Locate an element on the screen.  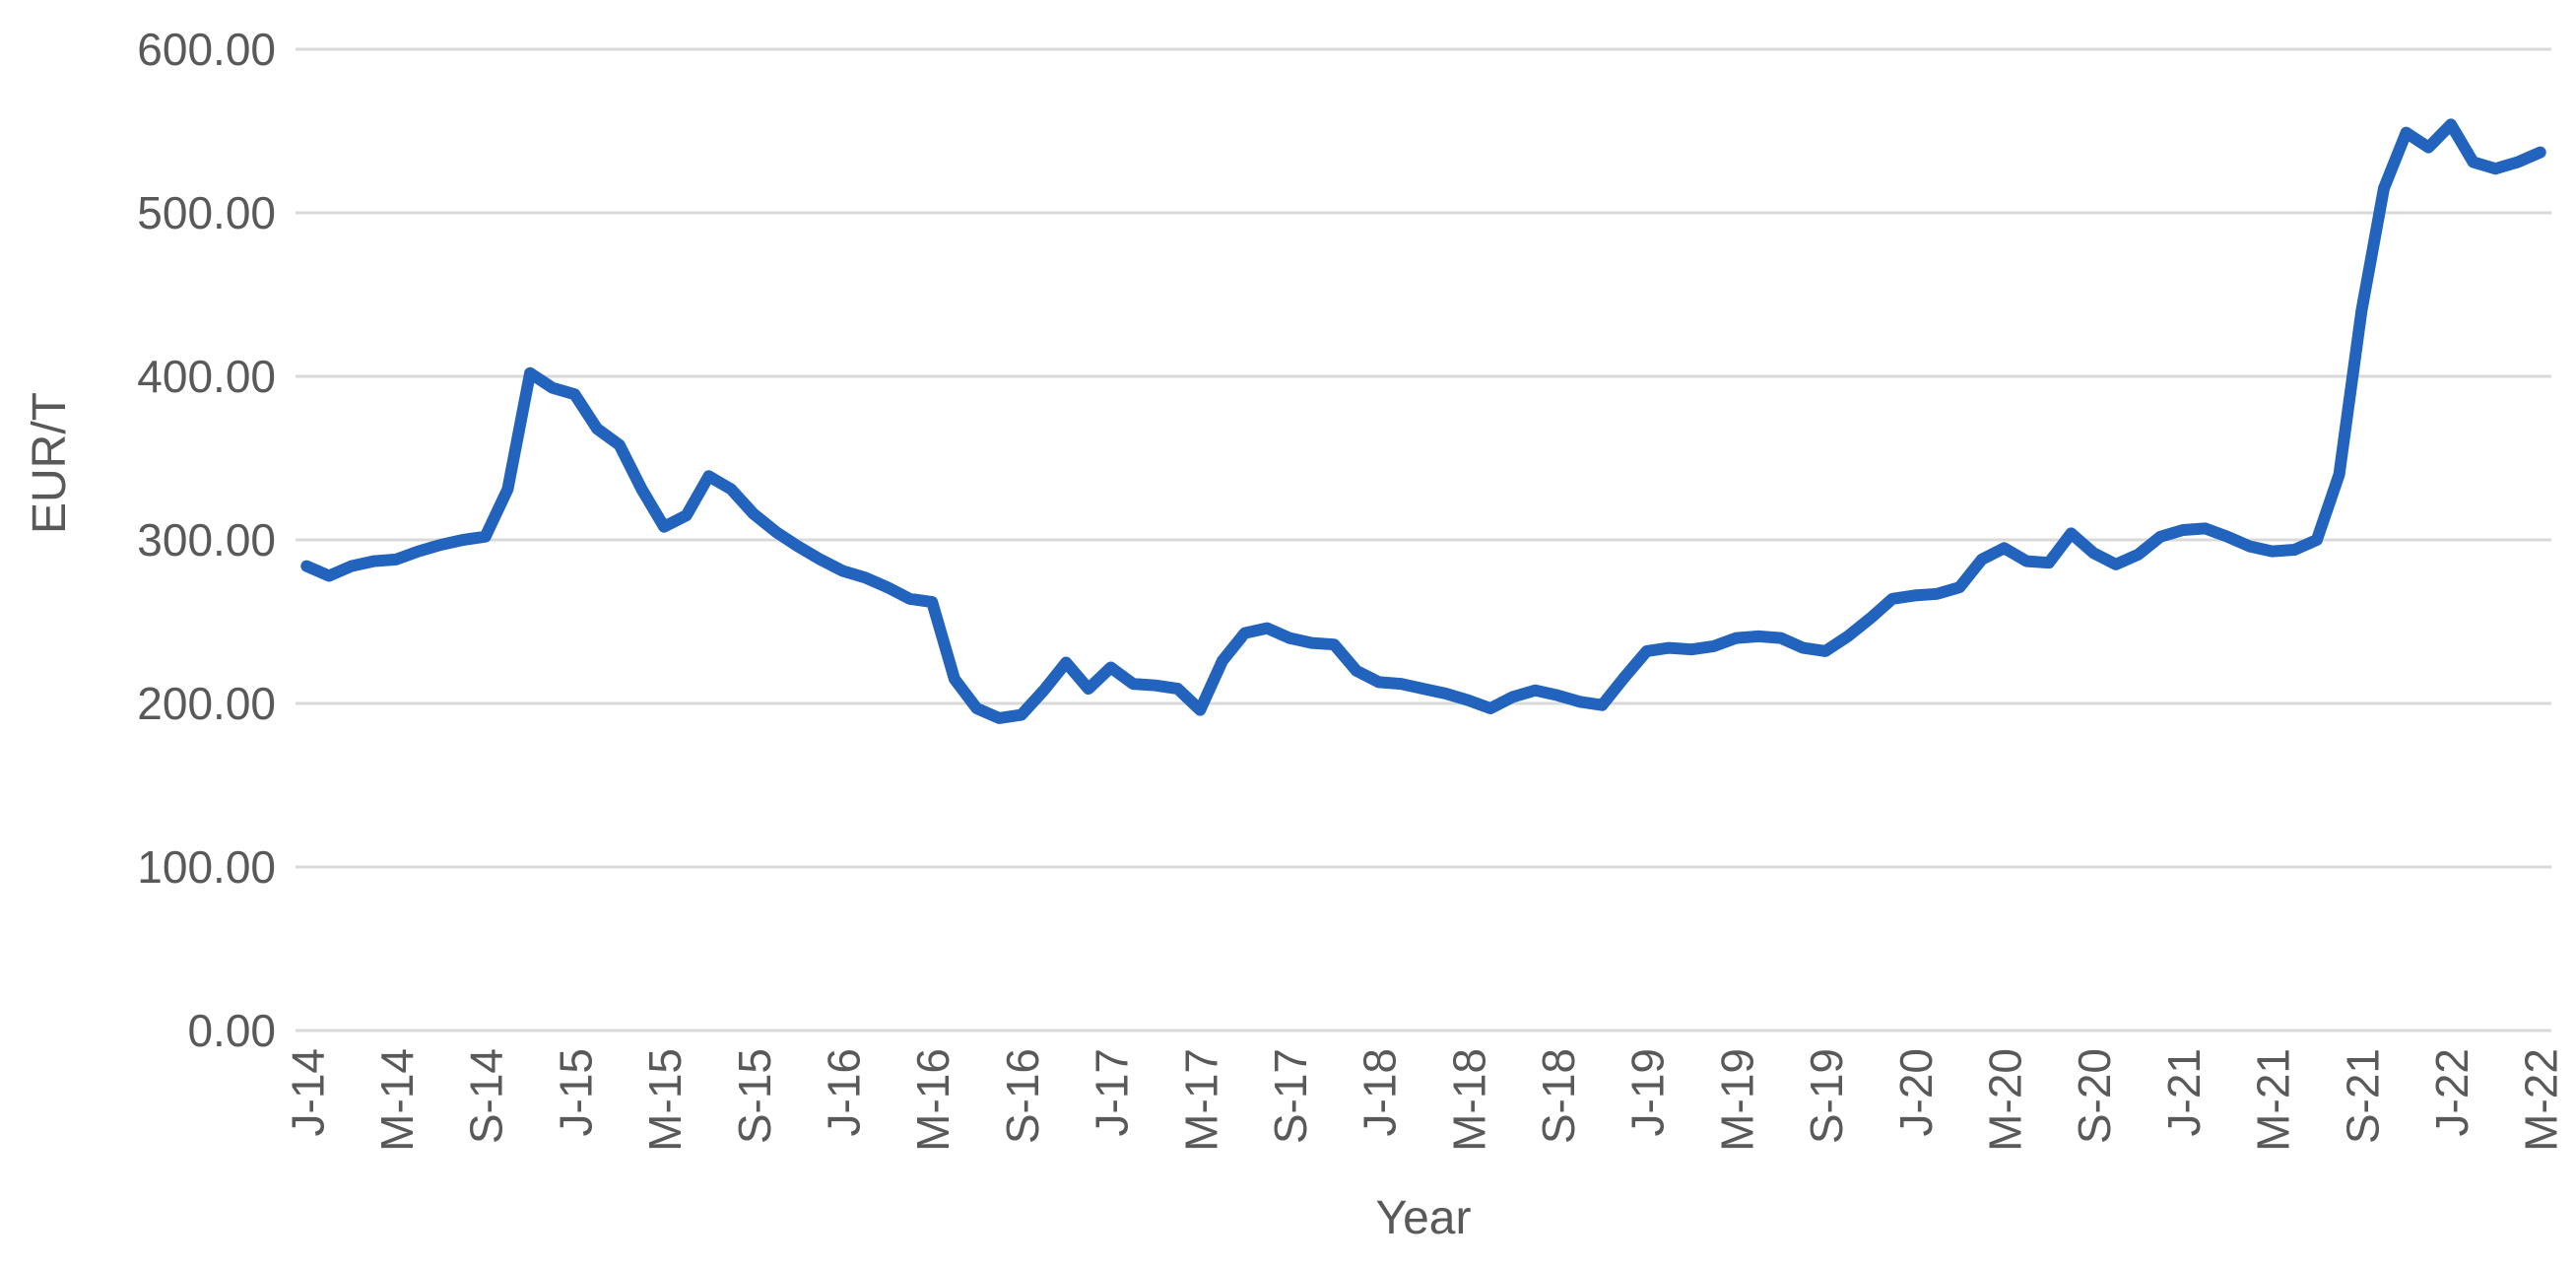
x-tick-label: J-15 is located at coordinates (575, 1092).